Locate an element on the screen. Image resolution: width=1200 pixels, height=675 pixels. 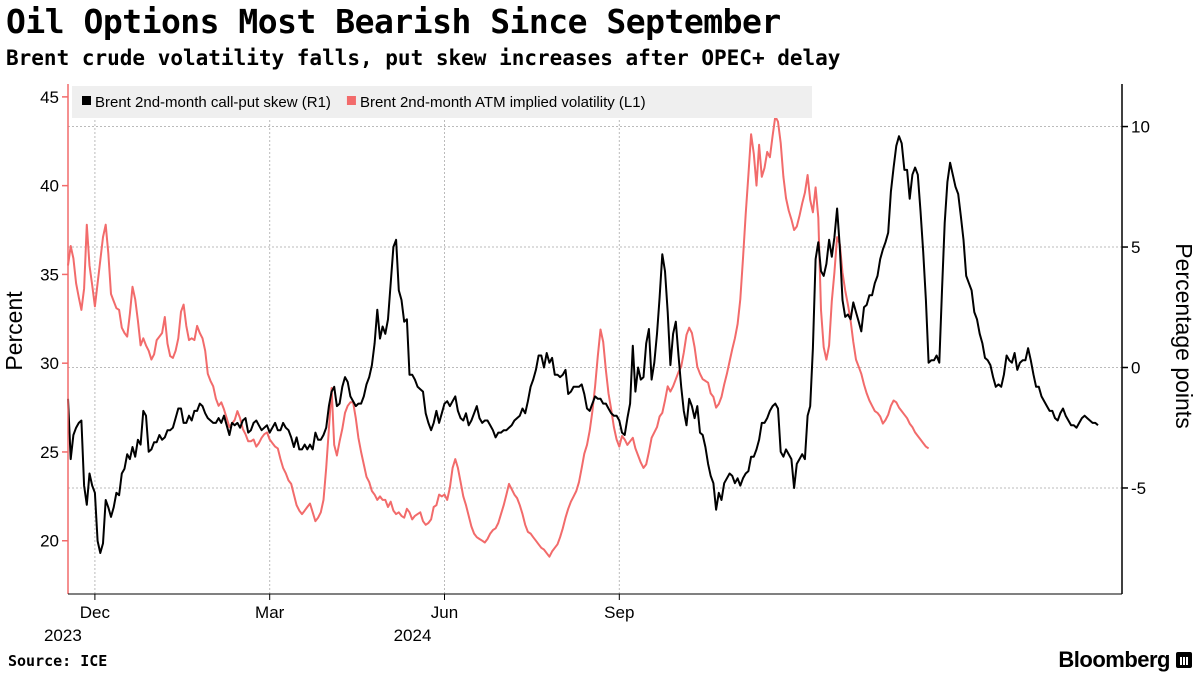
left-tick-label: 25 is located at coordinates (49, 452).